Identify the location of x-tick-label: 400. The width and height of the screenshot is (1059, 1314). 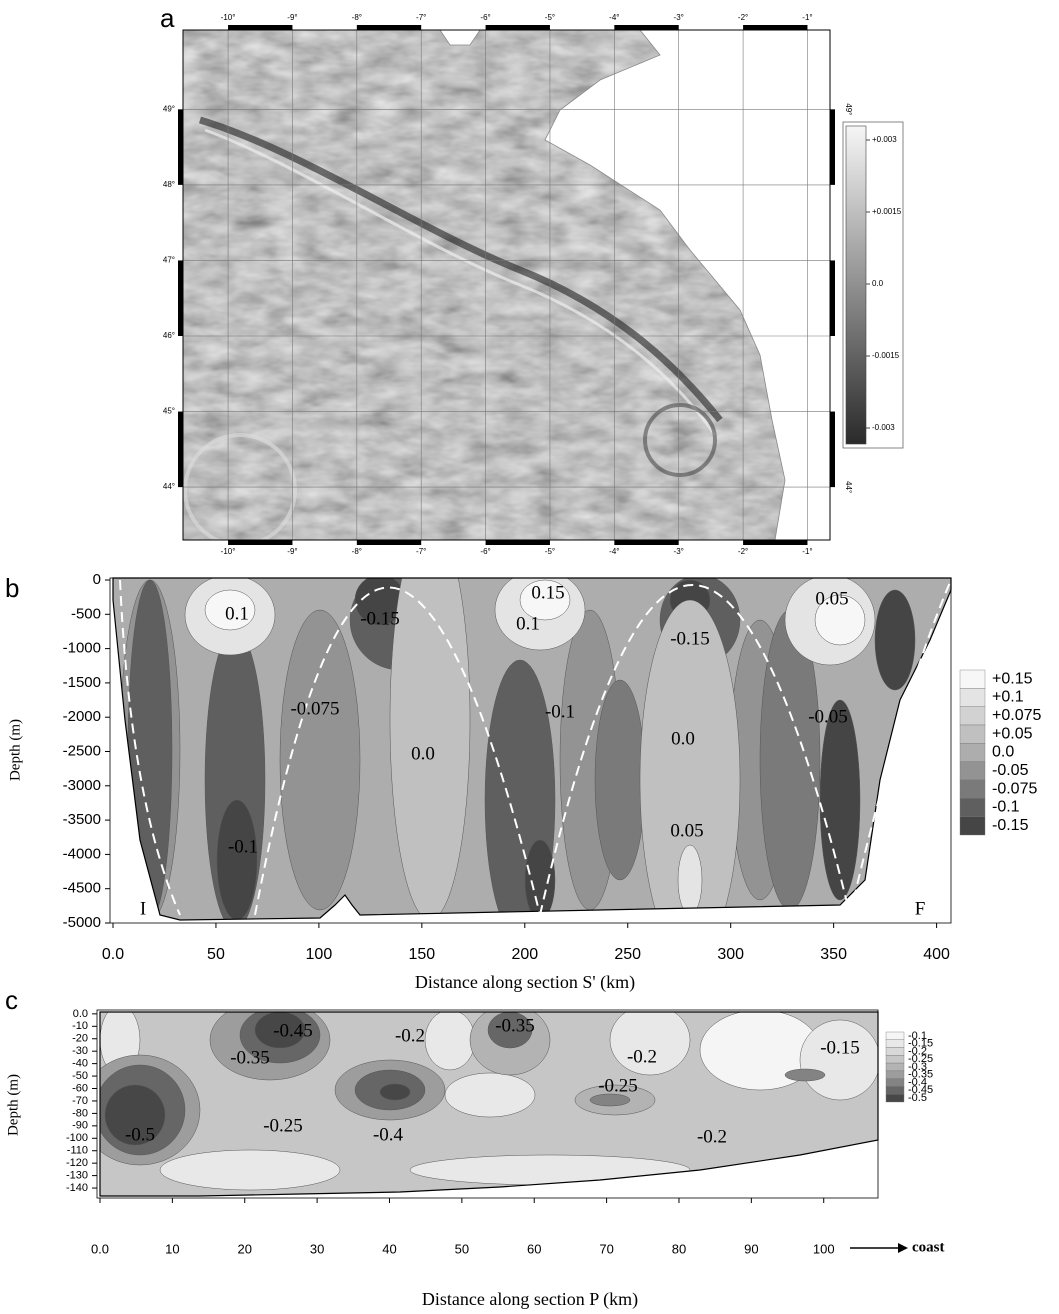
(936, 954).